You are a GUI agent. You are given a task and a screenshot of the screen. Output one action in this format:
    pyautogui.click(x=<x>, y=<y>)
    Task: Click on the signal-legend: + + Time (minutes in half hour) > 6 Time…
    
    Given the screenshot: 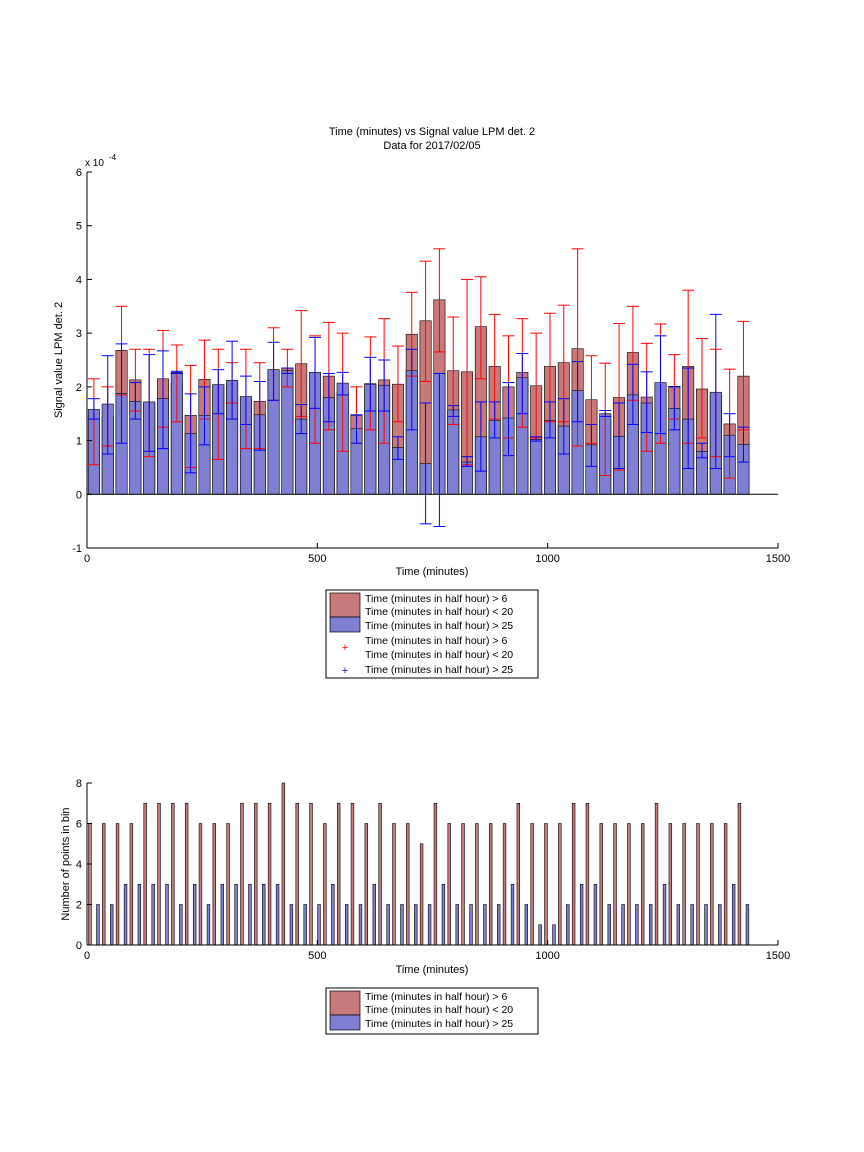 What is the action you would take?
    pyautogui.click(x=432, y=634)
    